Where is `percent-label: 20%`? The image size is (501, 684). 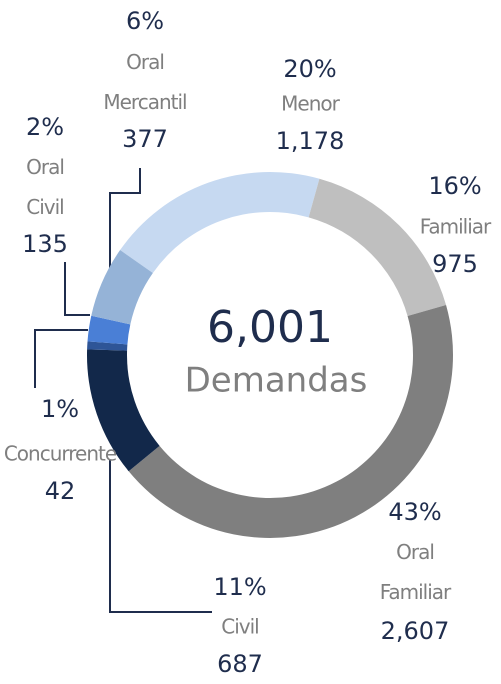
percent-label: 20% is located at coordinates (309, 69).